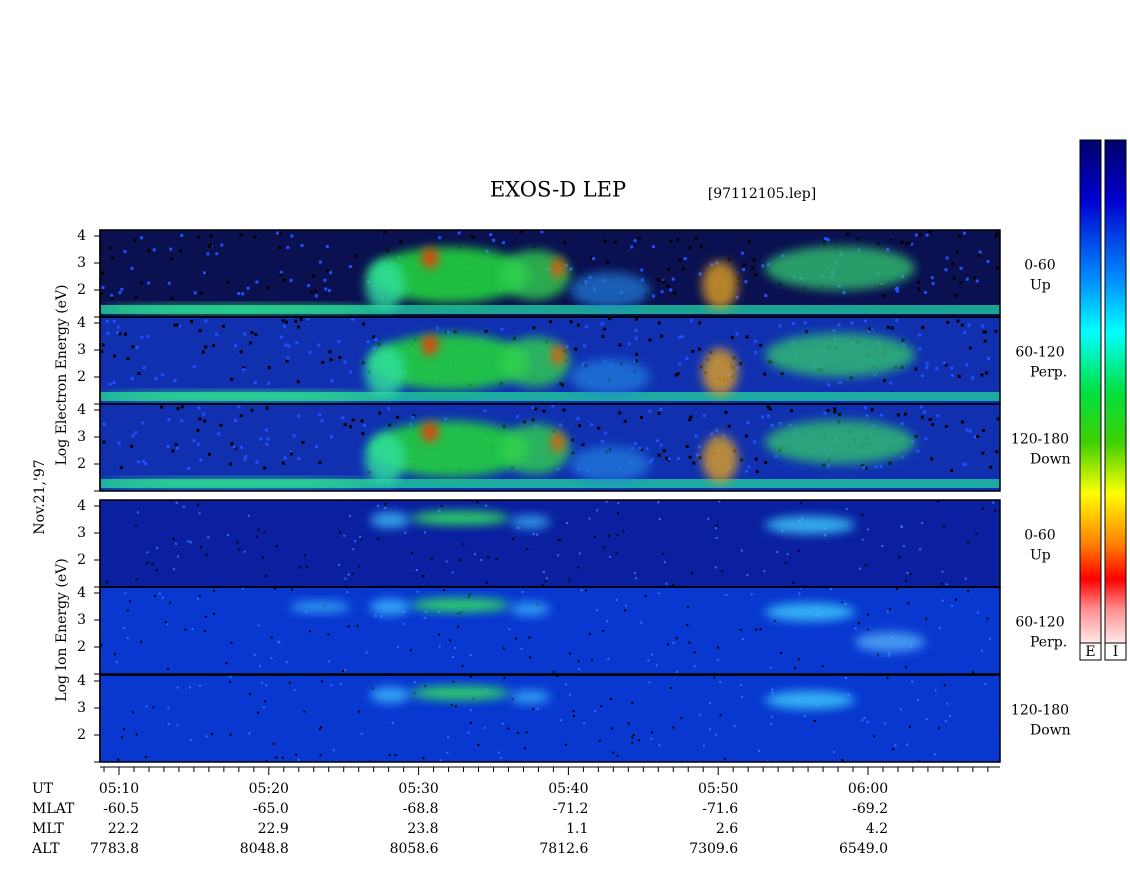 The image size is (1130, 875). What do you see at coordinates (720, 809) in the screenshot?
I see `ephemeris-value: -71.6` at bounding box center [720, 809].